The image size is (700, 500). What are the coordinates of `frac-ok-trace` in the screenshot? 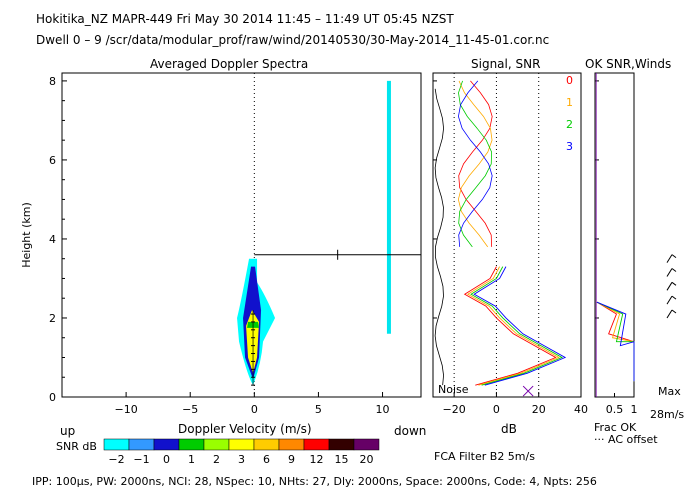 It's located at (615, 341).